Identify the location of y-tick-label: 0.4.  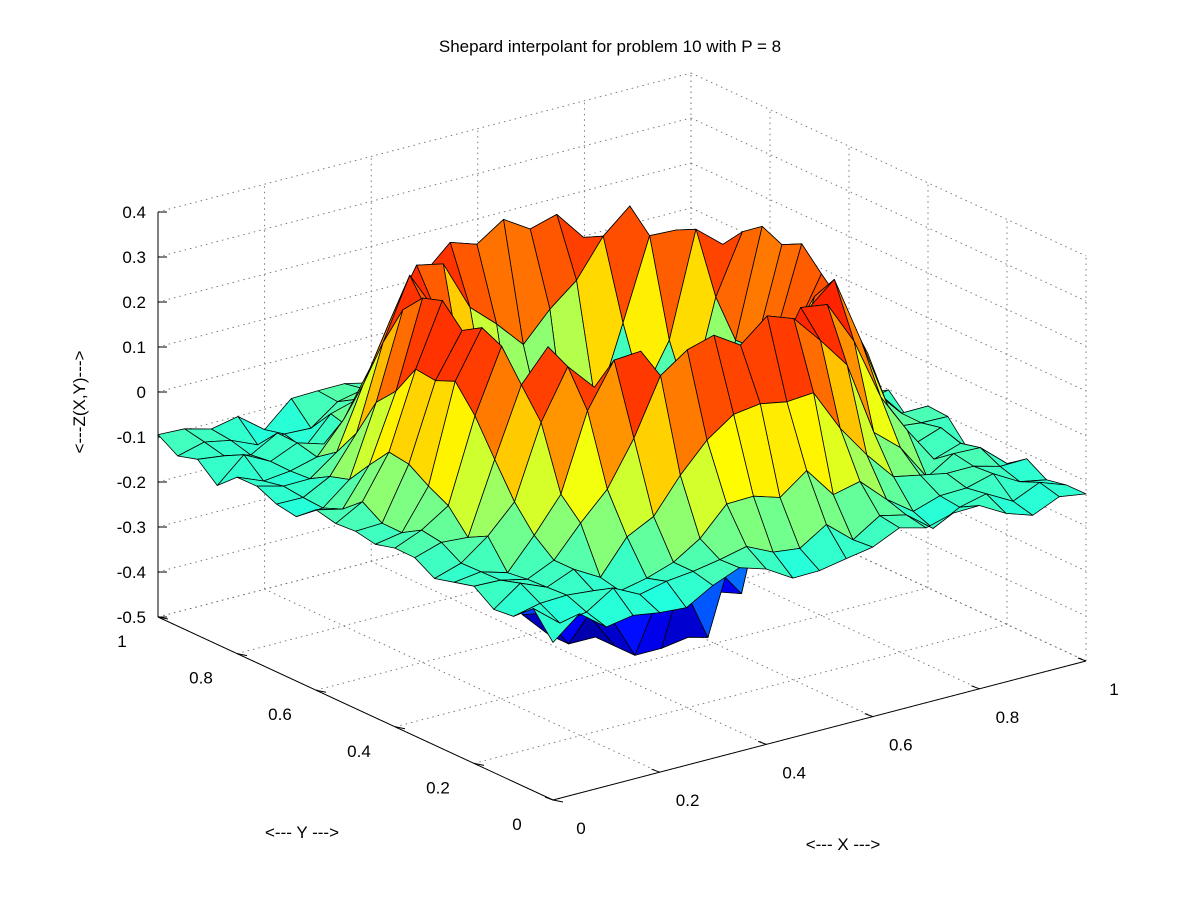
(359, 751).